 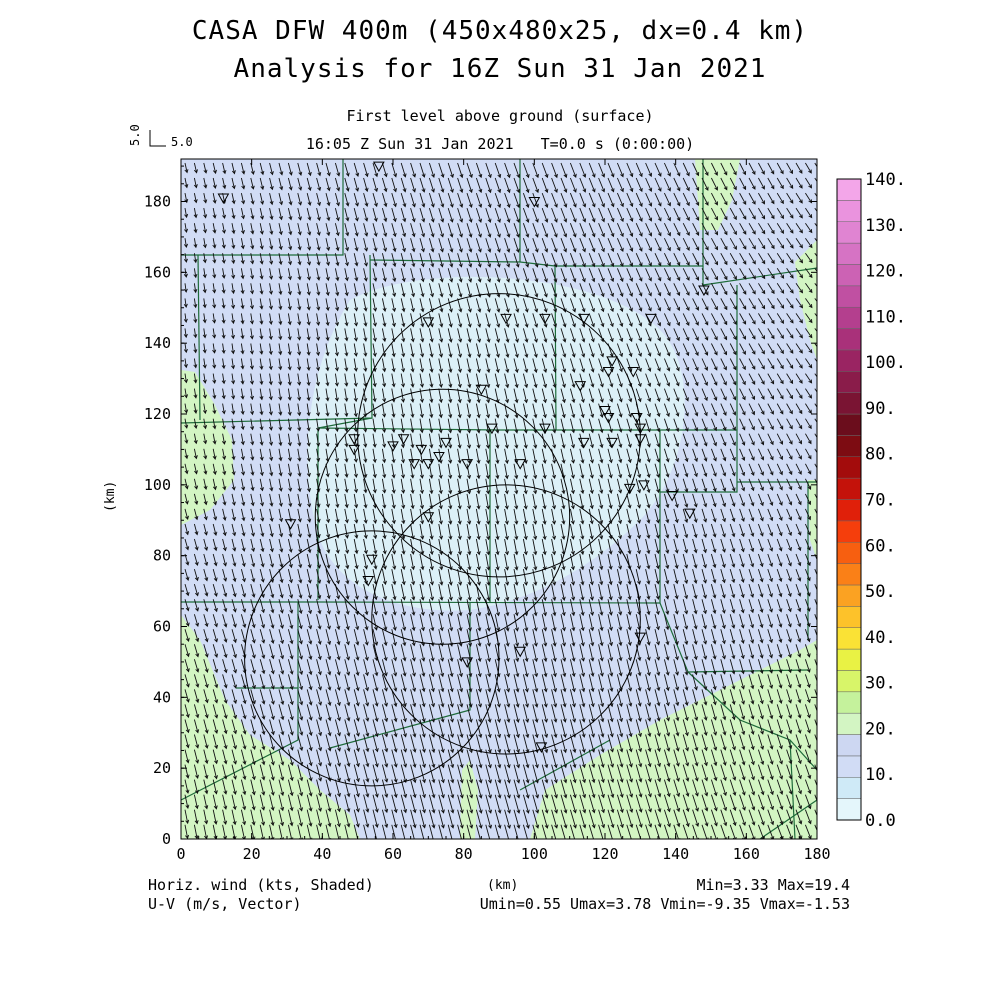 What do you see at coordinates (885, 272) in the screenshot?
I see `colorbar-label: 120.` at bounding box center [885, 272].